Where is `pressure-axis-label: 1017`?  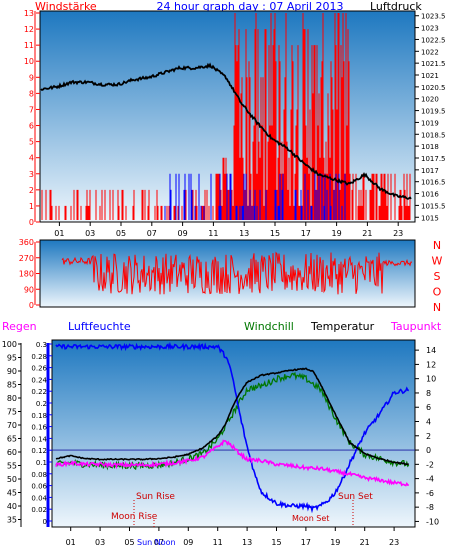
pressure-axis-label: 1017 is located at coordinates (430, 171).